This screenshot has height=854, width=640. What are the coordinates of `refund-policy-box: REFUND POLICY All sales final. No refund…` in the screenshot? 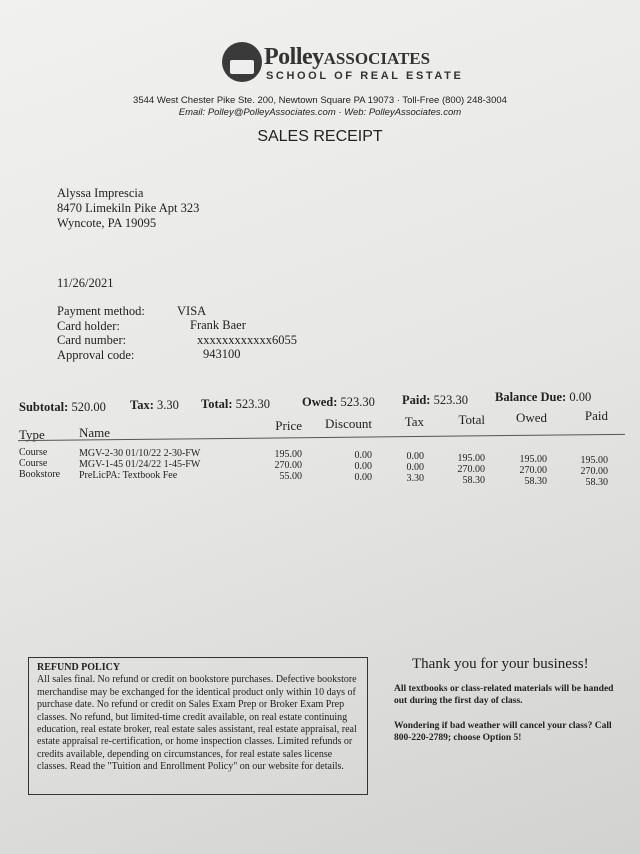 It's located at (198, 726).